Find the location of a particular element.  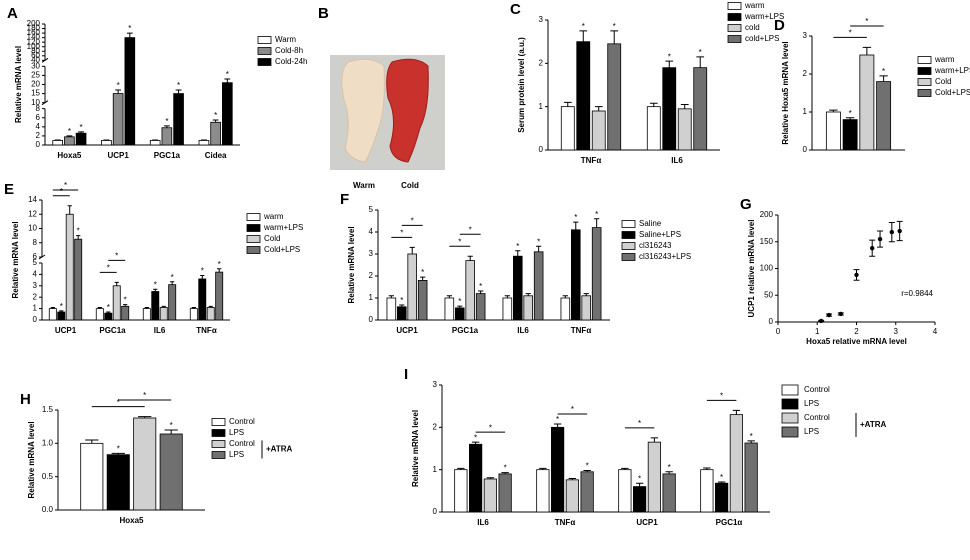

legend-label: Control is located at coordinates (242, 421).